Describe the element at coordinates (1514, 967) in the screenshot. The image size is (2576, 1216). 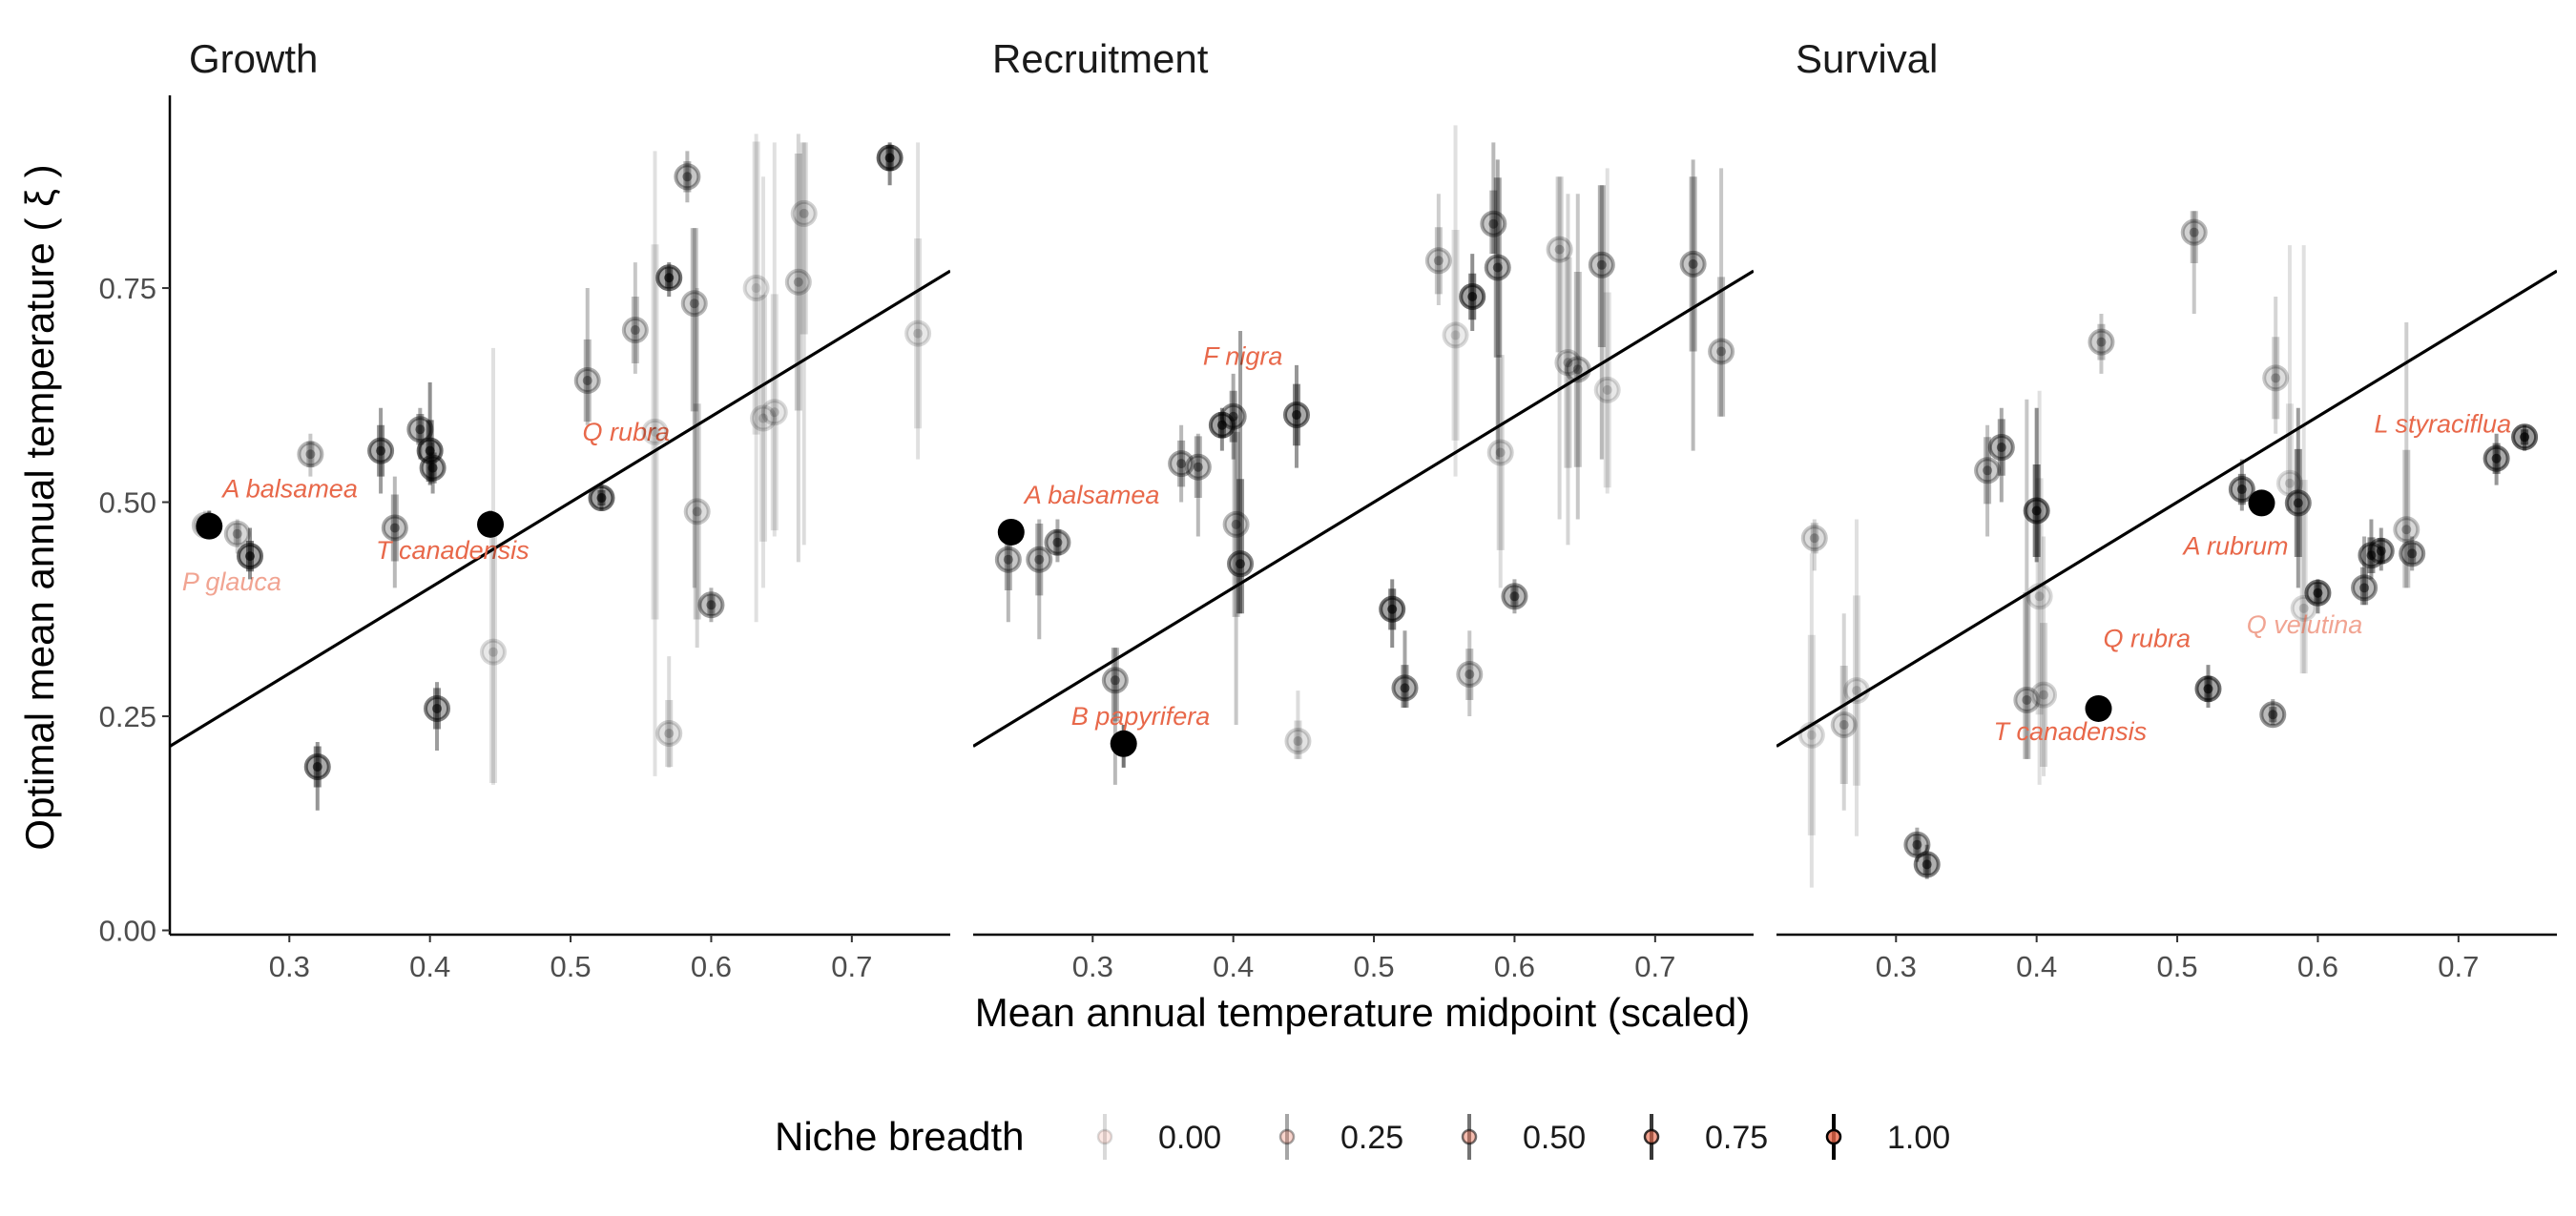
I see `x-tick-label: 0.6` at that location.